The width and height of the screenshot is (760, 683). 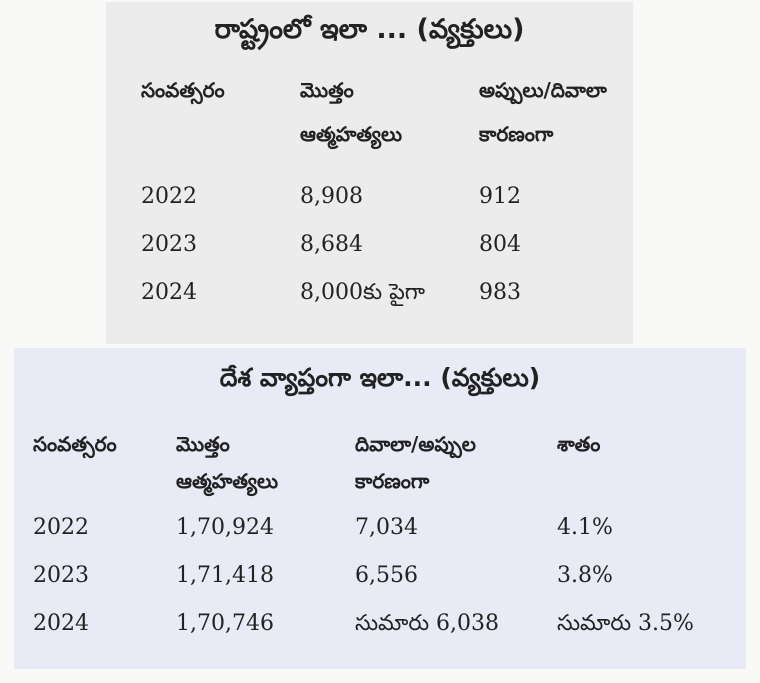 I want to click on national-header-debt-line1: దివాలా/అప్పుల, so click(x=415, y=444).